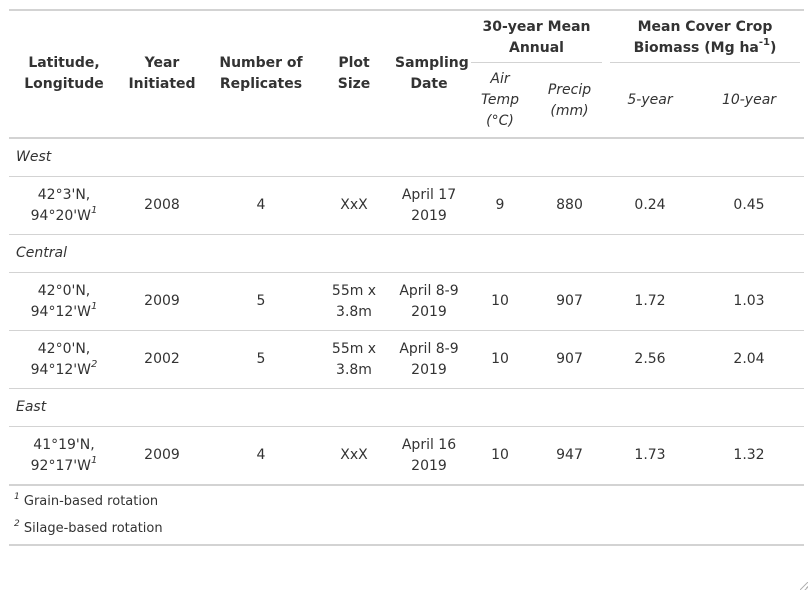  I want to click on group-label: Central, so click(406, 253).